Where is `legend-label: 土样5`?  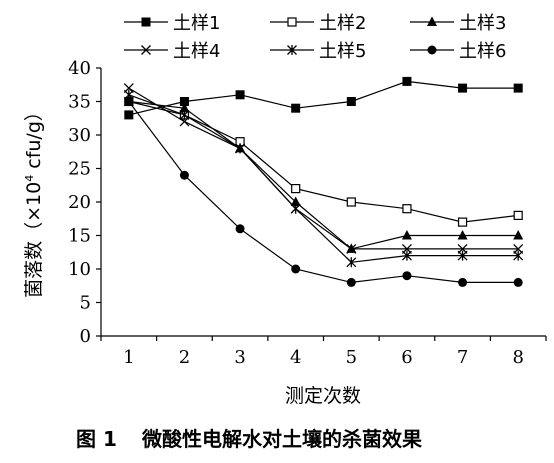 legend-label: 土样5 is located at coordinates (342, 51).